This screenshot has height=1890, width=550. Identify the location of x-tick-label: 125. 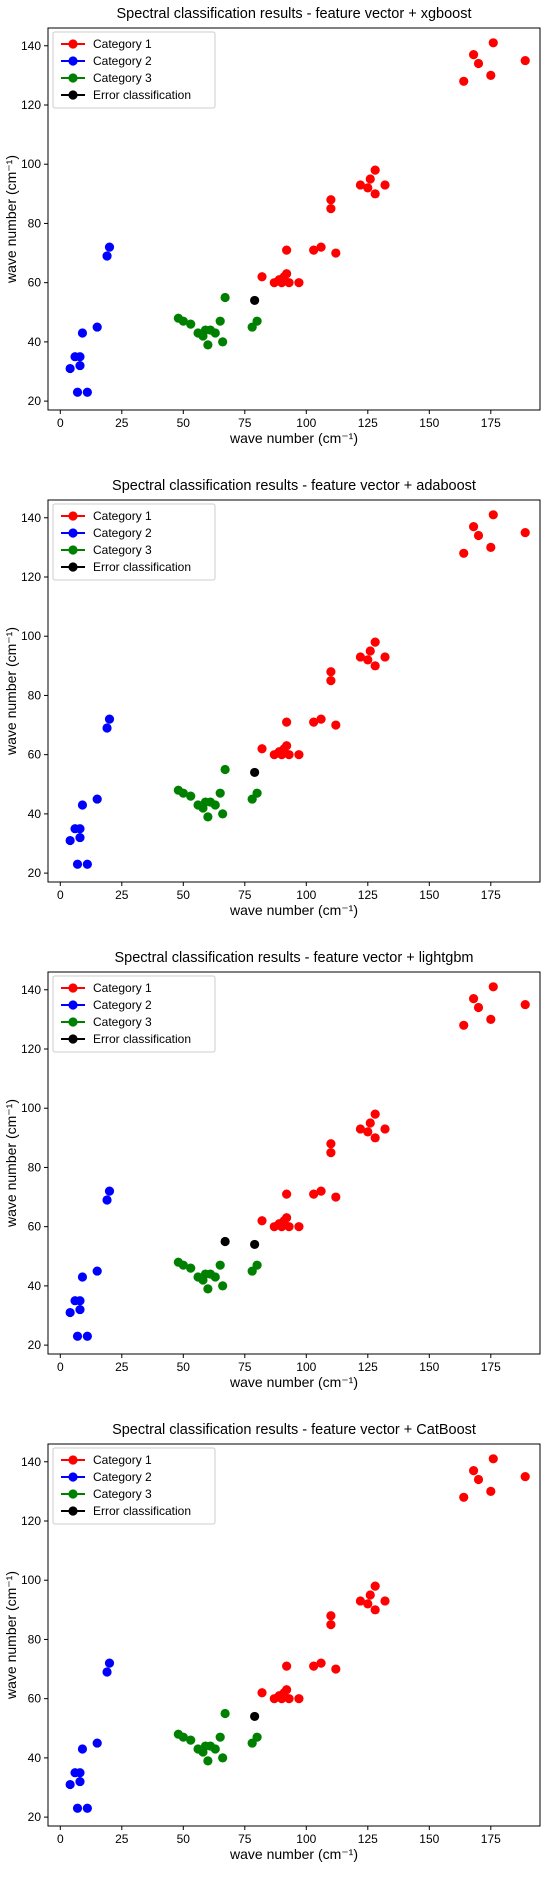
(368, 1367).